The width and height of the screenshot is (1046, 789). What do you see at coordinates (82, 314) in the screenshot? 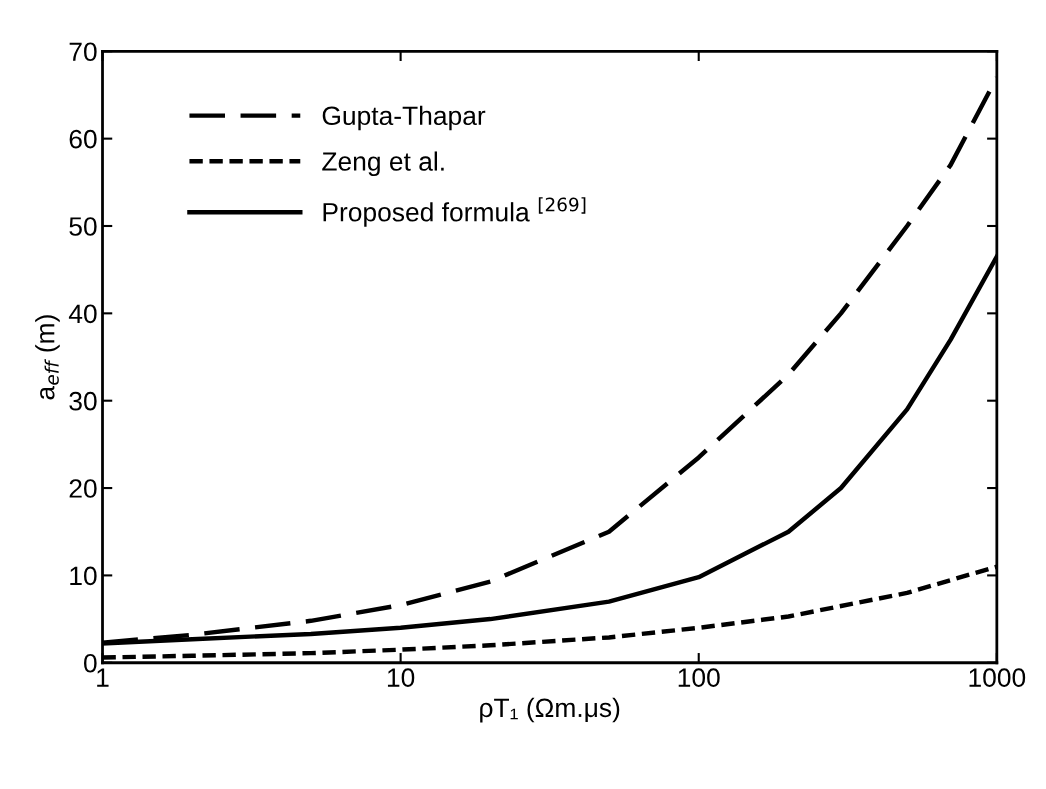
I see `y-tick-label: 40` at bounding box center [82, 314].